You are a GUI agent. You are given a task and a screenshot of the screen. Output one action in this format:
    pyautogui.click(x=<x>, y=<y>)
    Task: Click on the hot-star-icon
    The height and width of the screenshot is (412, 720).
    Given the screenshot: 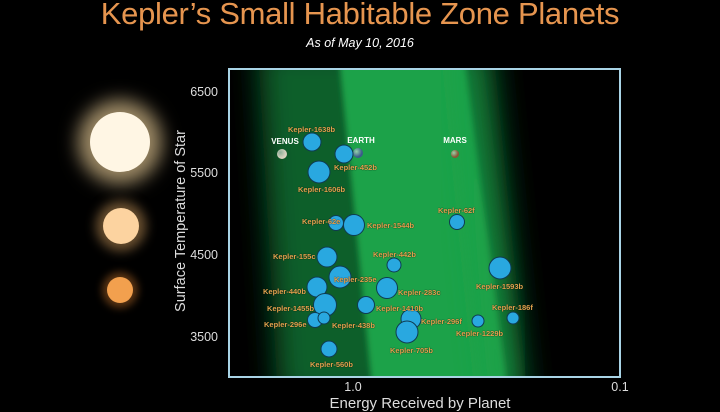 What is the action you would take?
    pyautogui.click(x=120, y=142)
    